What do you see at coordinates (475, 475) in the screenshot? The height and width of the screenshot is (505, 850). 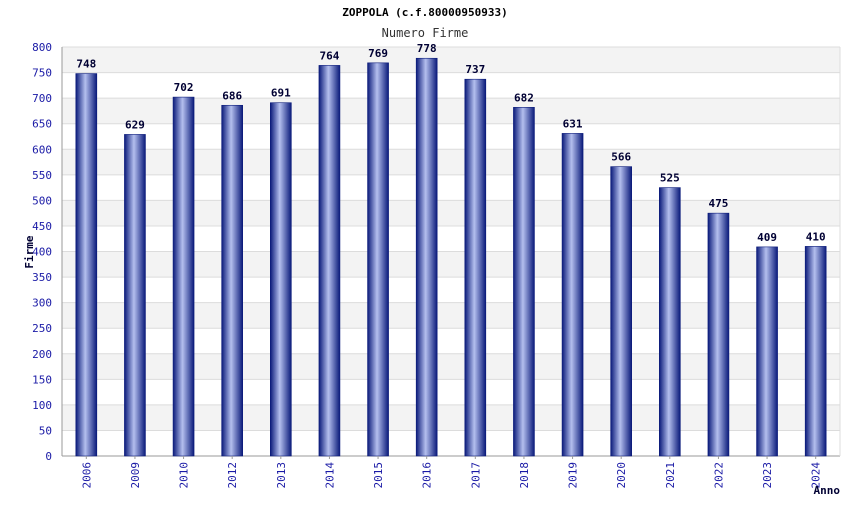 I see `x-tick-label: 2017` at bounding box center [475, 475].